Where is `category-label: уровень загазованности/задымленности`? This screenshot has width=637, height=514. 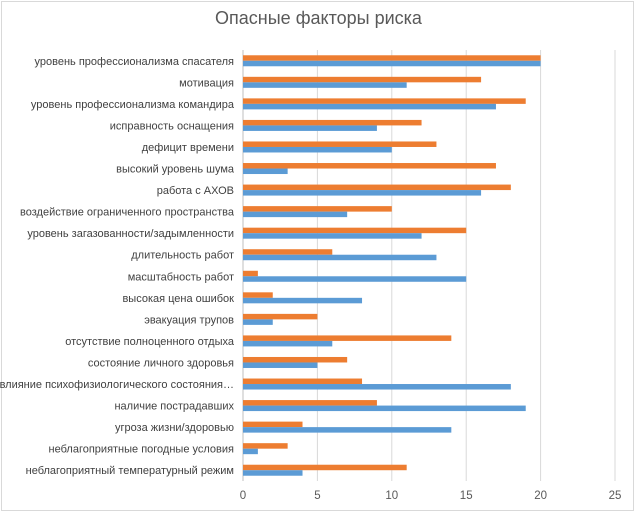
category-label: уровень загазованности/задымленности is located at coordinates (130, 234).